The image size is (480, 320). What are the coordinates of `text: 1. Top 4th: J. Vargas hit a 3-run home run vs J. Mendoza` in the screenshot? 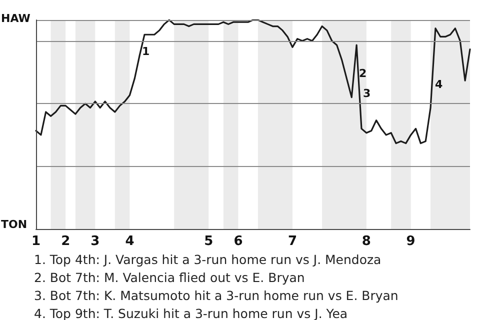 It's located at (208, 259).